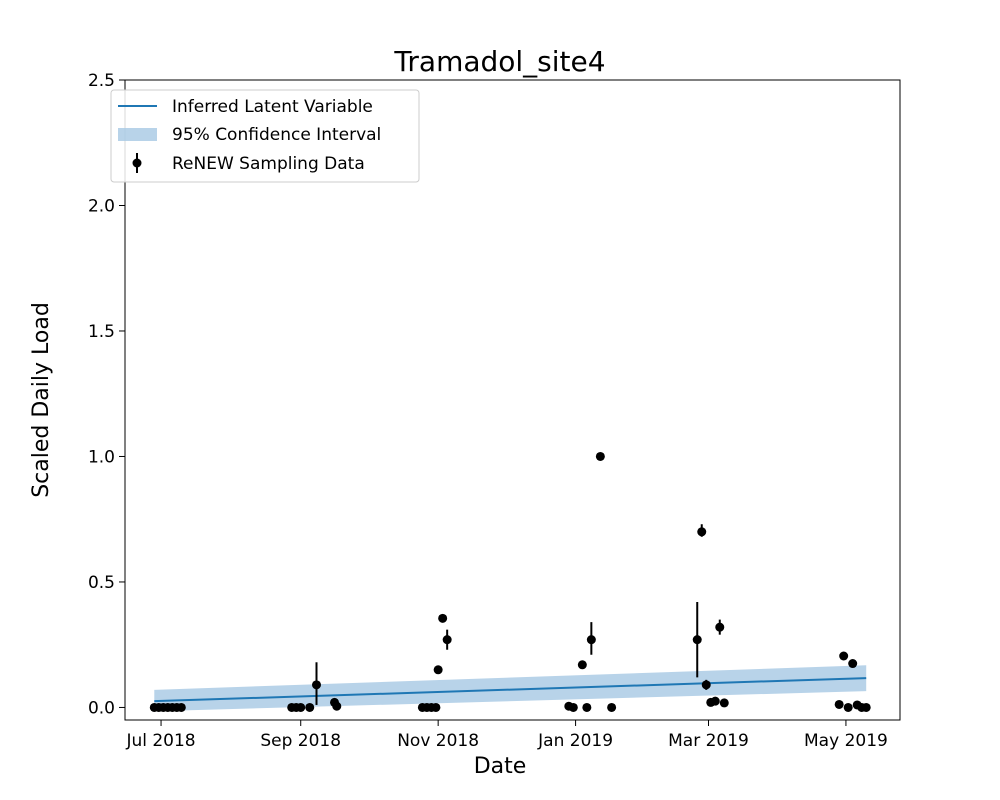  Describe the element at coordinates (101, 206) in the screenshot. I see `y-tick-label: 2.0` at that location.